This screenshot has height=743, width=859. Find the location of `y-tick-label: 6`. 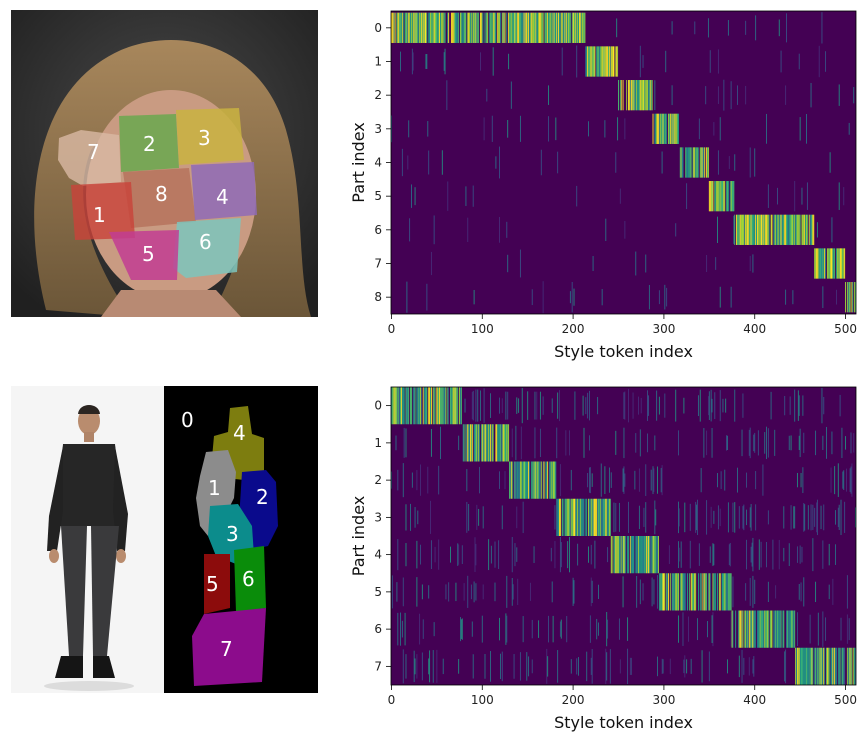

y-tick-label: 6 is located at coordinates (378, 230).